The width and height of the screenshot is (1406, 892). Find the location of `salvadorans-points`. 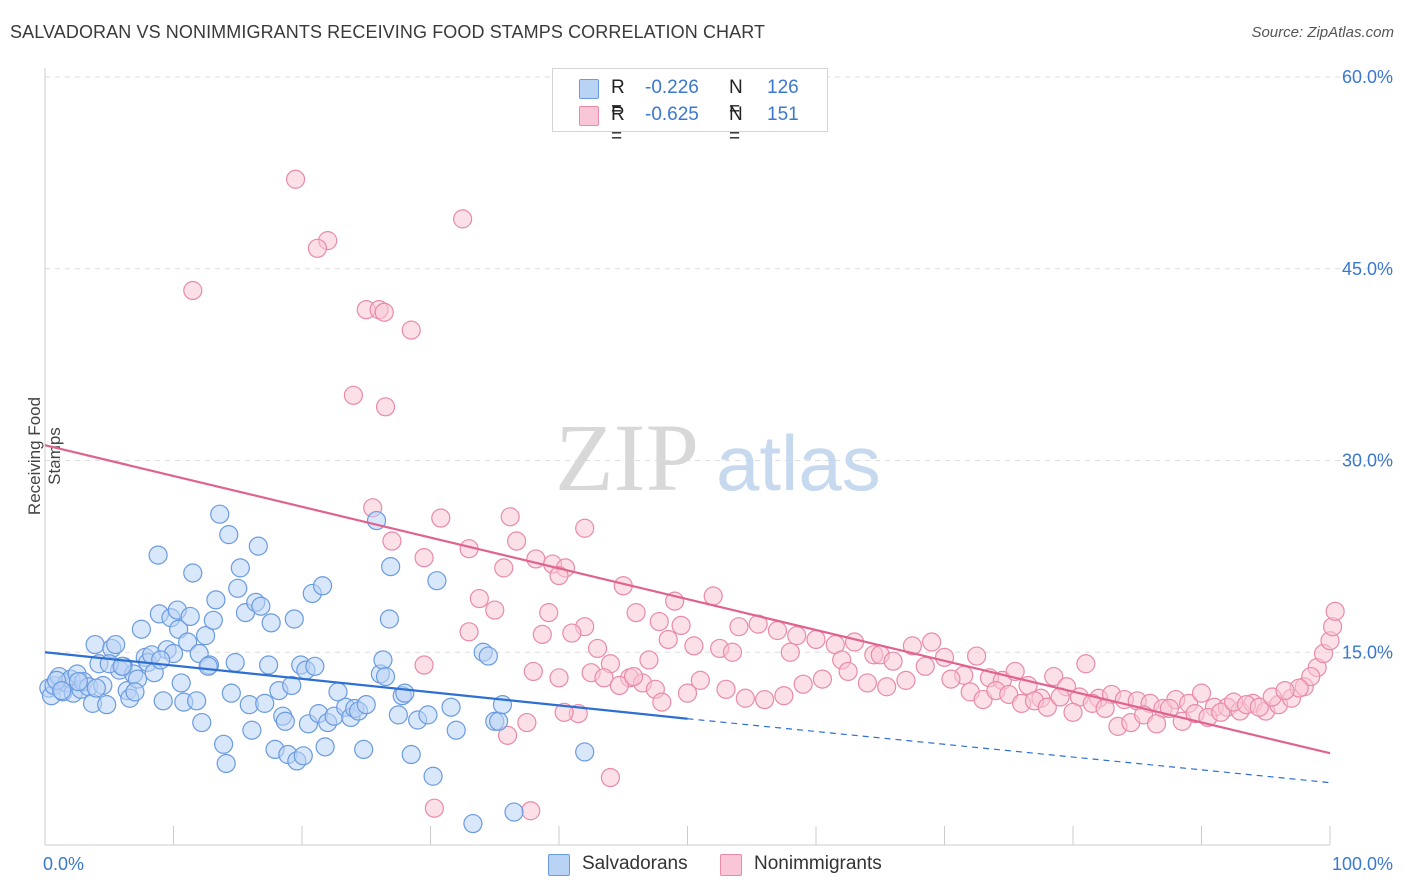

salvadorans-points is located at coordinates (317, 669).